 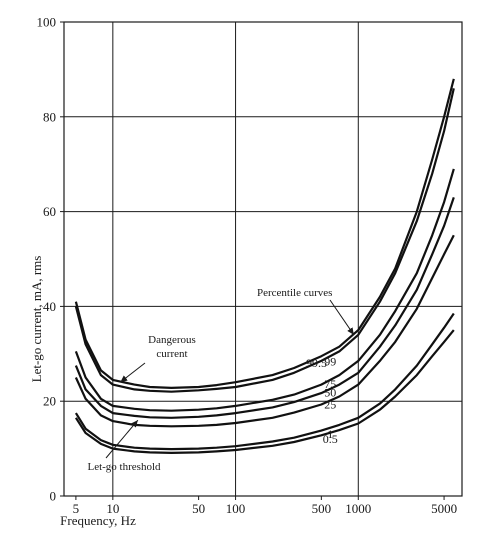 What do you see at coordinates (330, 404) in the screenshot?
I see `curve-label: 25` at bounding box center [330, 404].